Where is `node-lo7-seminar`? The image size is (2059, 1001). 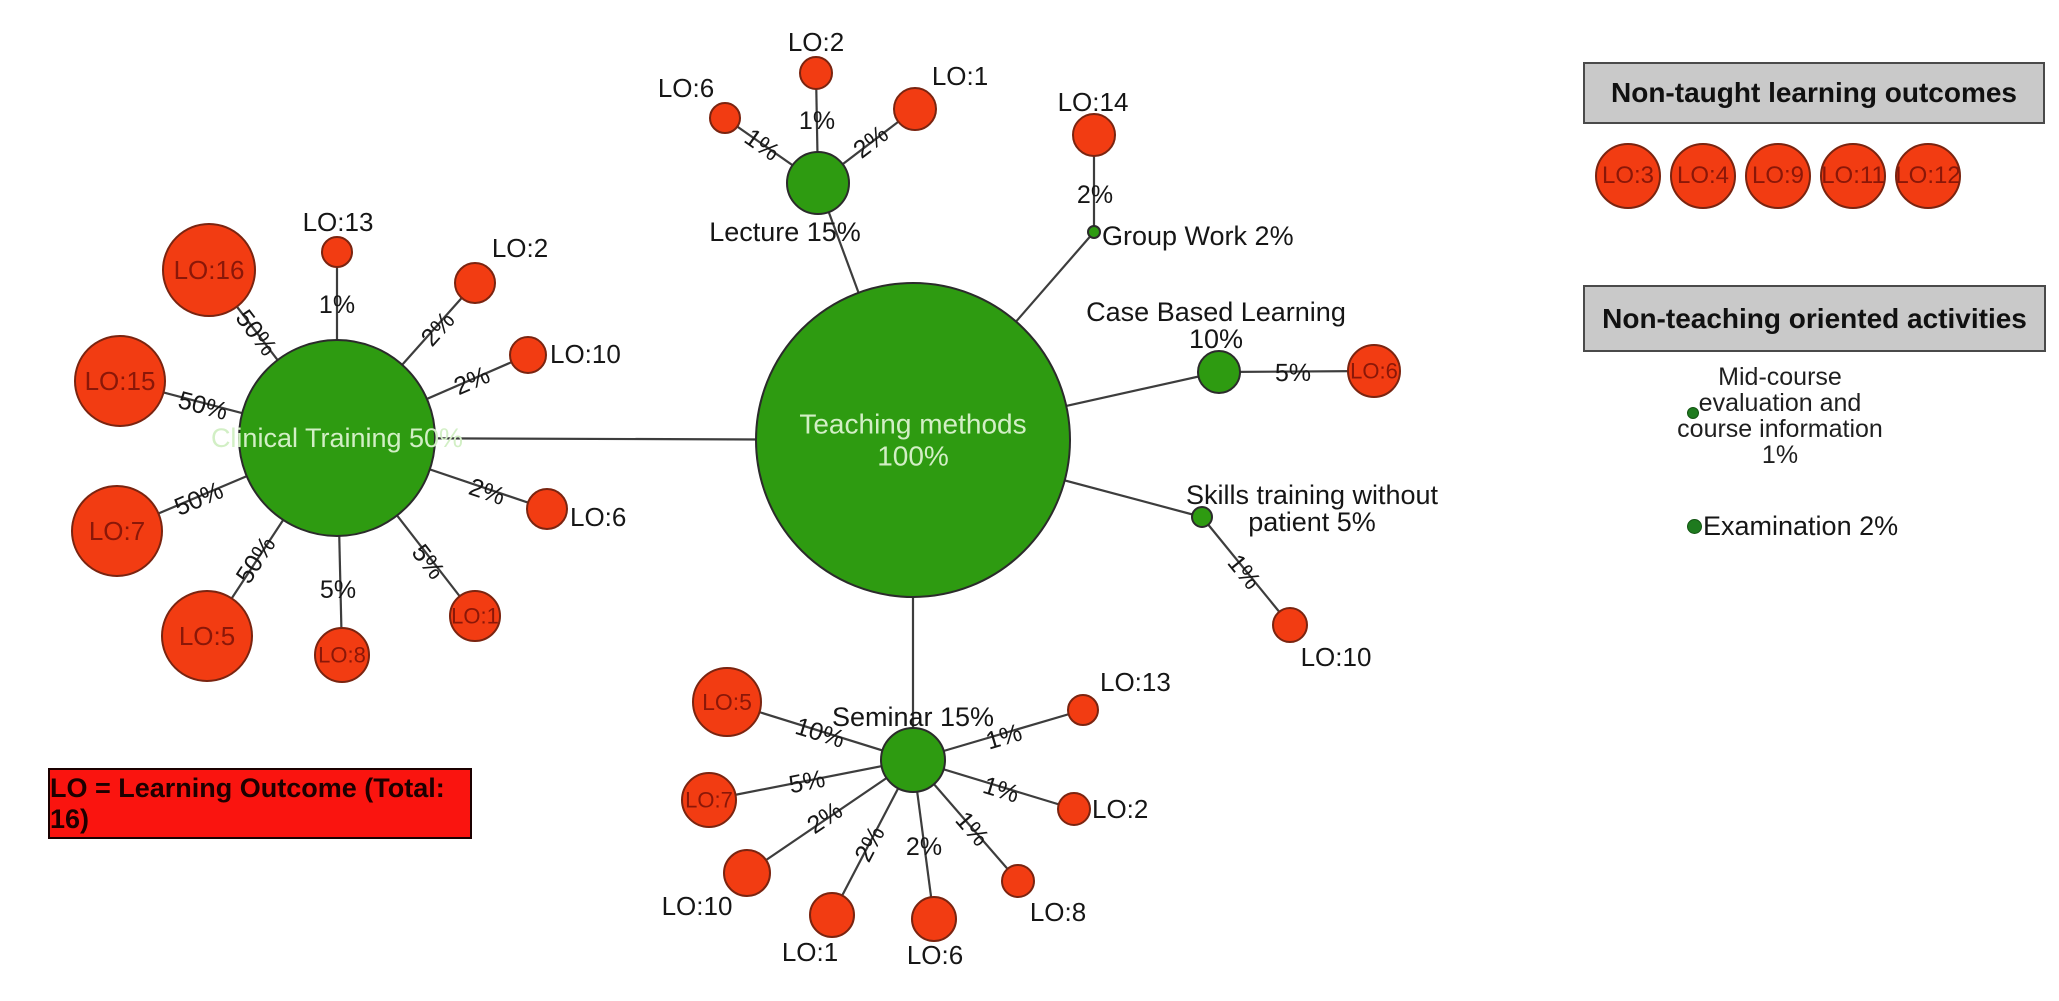 node-lo7-seminar is located at coordinates (709, 800).